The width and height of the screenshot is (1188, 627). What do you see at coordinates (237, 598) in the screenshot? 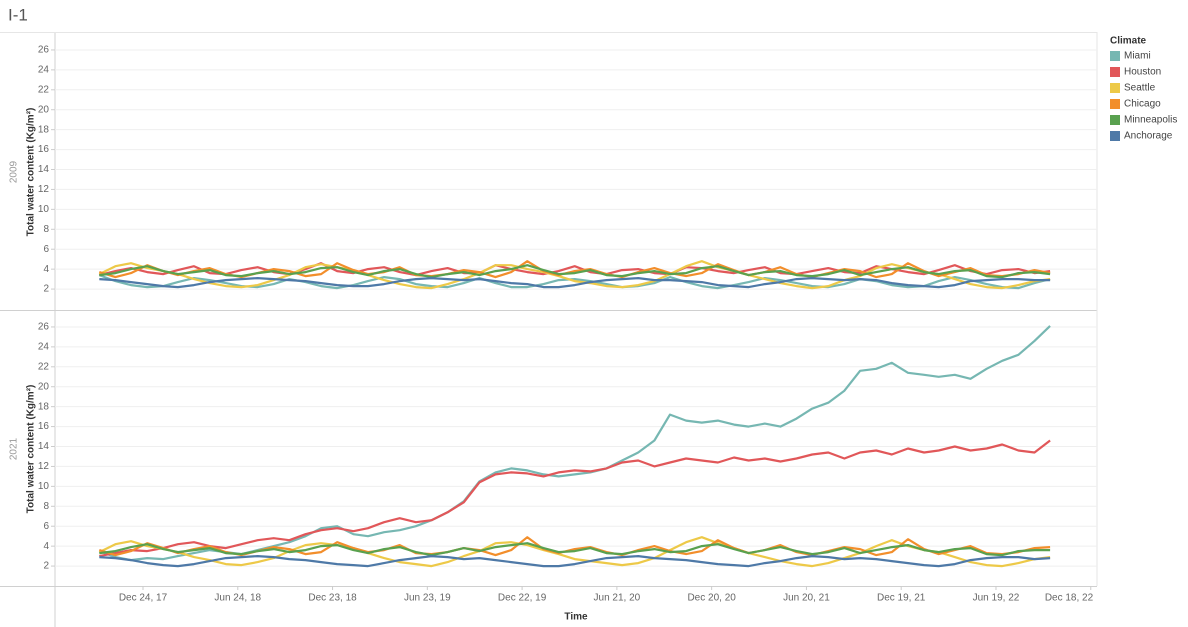
I see `x-tick-label: Jun 24, 18` at bounding box center [237, 598].